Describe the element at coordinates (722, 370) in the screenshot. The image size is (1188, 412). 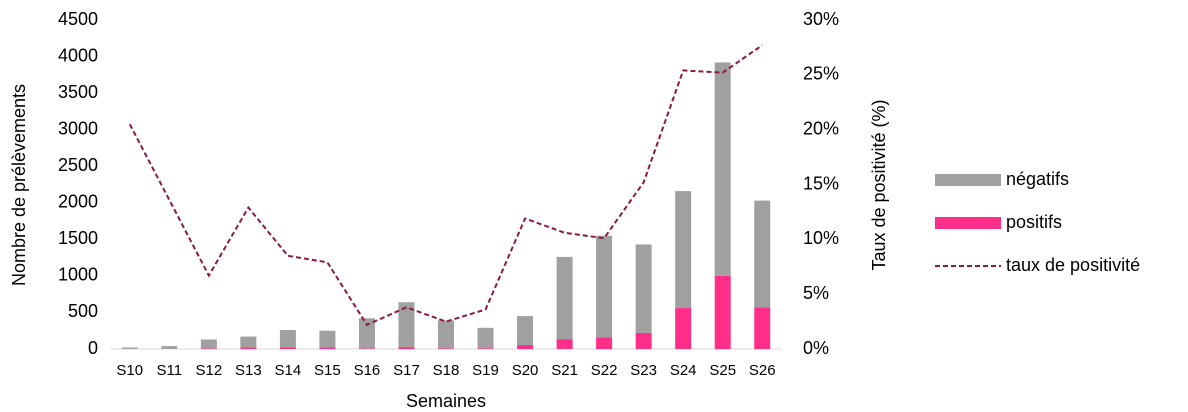
I see `x-tick-label: S25` at that location.